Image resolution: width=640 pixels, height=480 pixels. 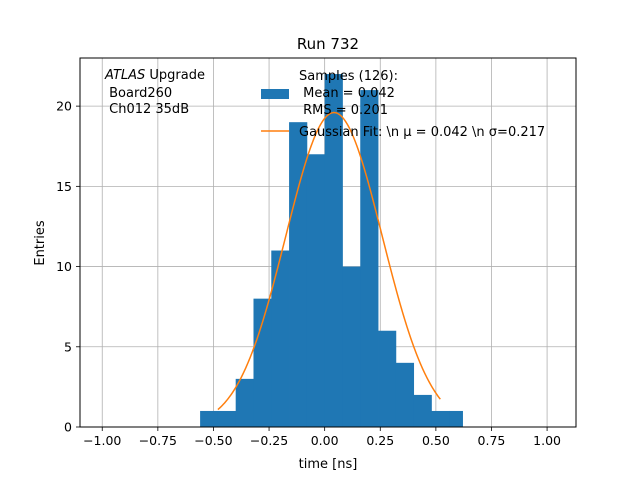 What do you see at coordinates (343, 110) in the screenshot?
I see `legend-histogram-line-3: RMS = 0.201` at bounding box center [343, 110].